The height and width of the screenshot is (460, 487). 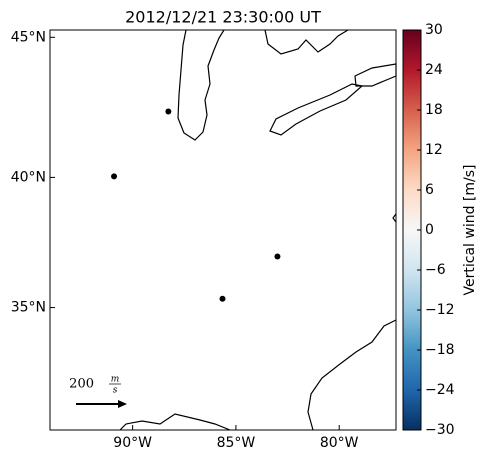 What do you see at coordinates (352, 375) in the screenshot?
I see `atlantic-coast` at bounding box center [352, 375].